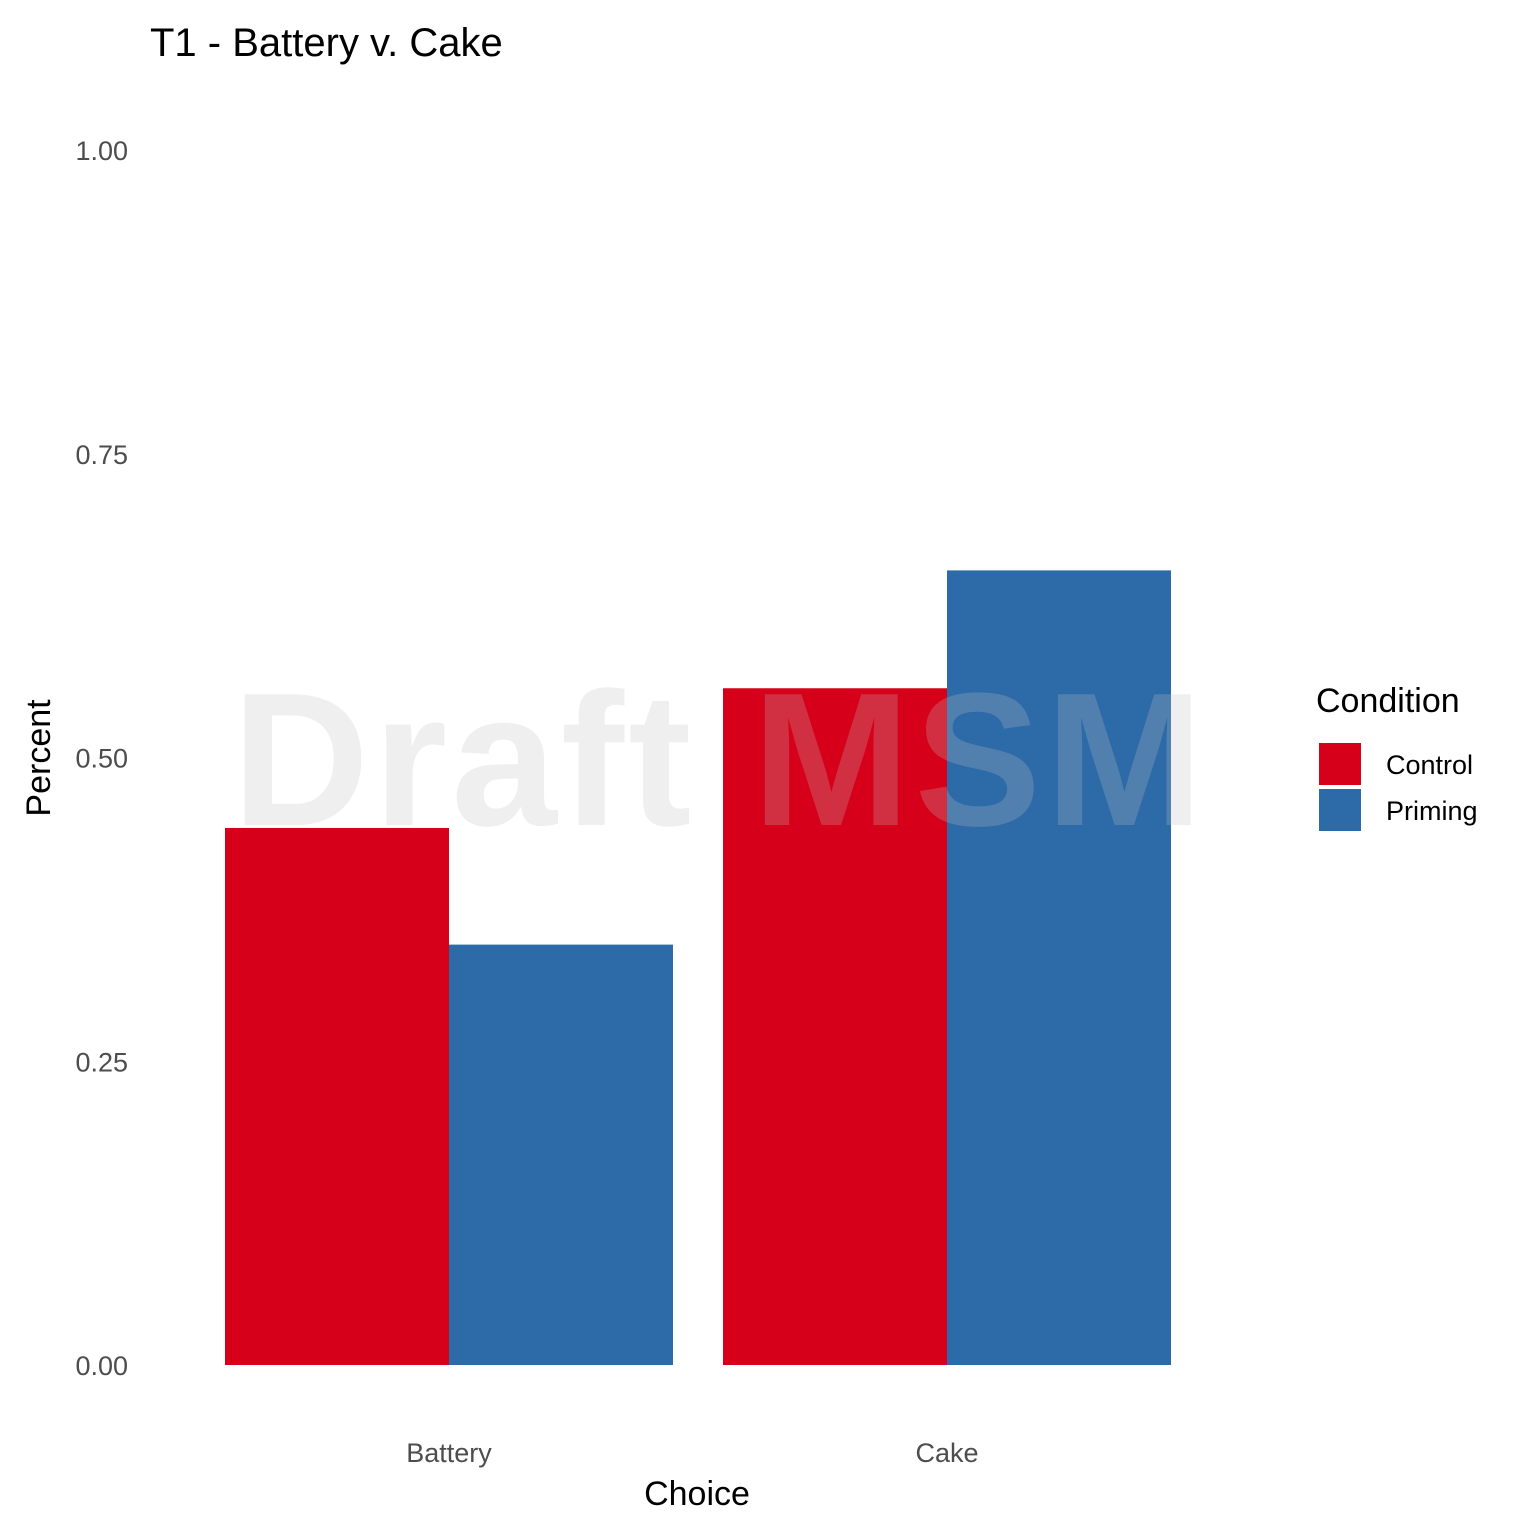 The width and height of the screenshot is (1536, 1536). I want to click on x-axis-title: Choice, so click(697, 1494).